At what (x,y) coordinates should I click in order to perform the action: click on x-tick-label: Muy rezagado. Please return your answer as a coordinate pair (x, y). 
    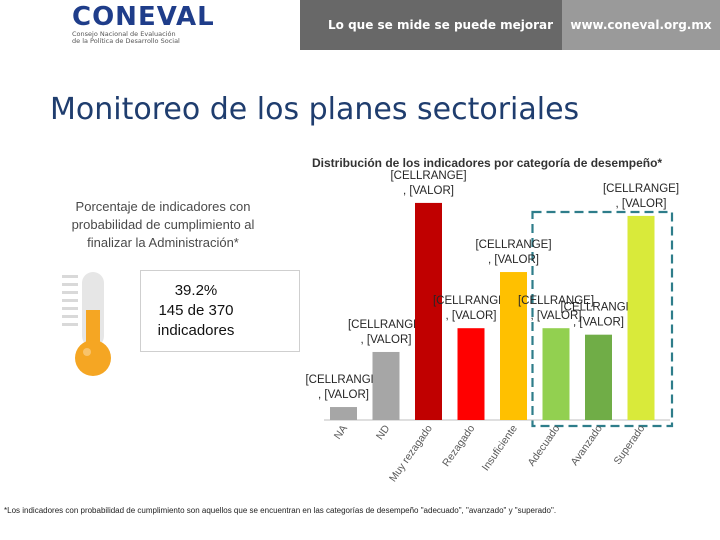
    Looking at the image, I should click on (411, 454).